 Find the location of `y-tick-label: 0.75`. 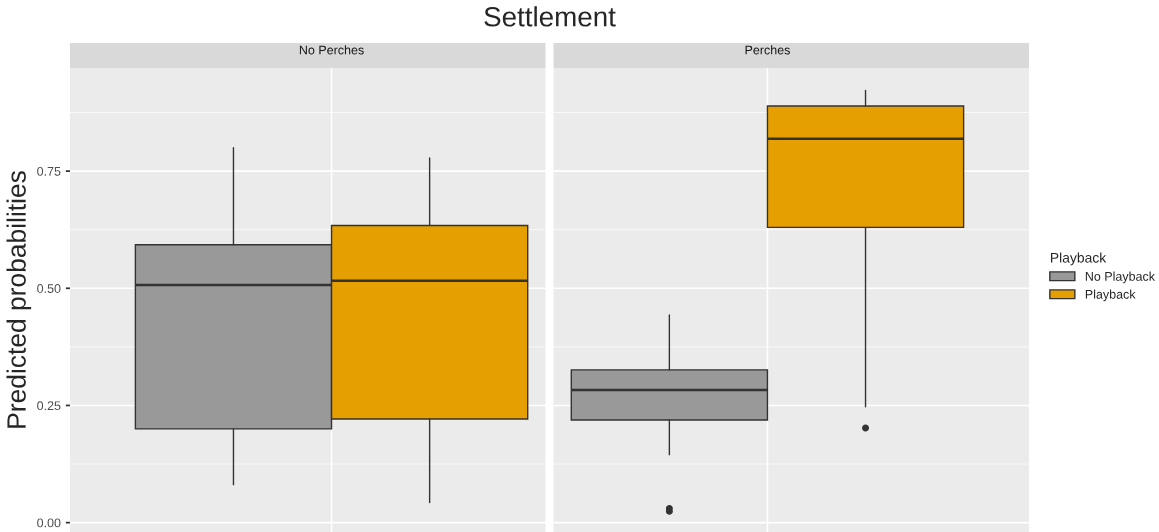

y-tick-label: 0.75 is located at coordinates (49, 171).